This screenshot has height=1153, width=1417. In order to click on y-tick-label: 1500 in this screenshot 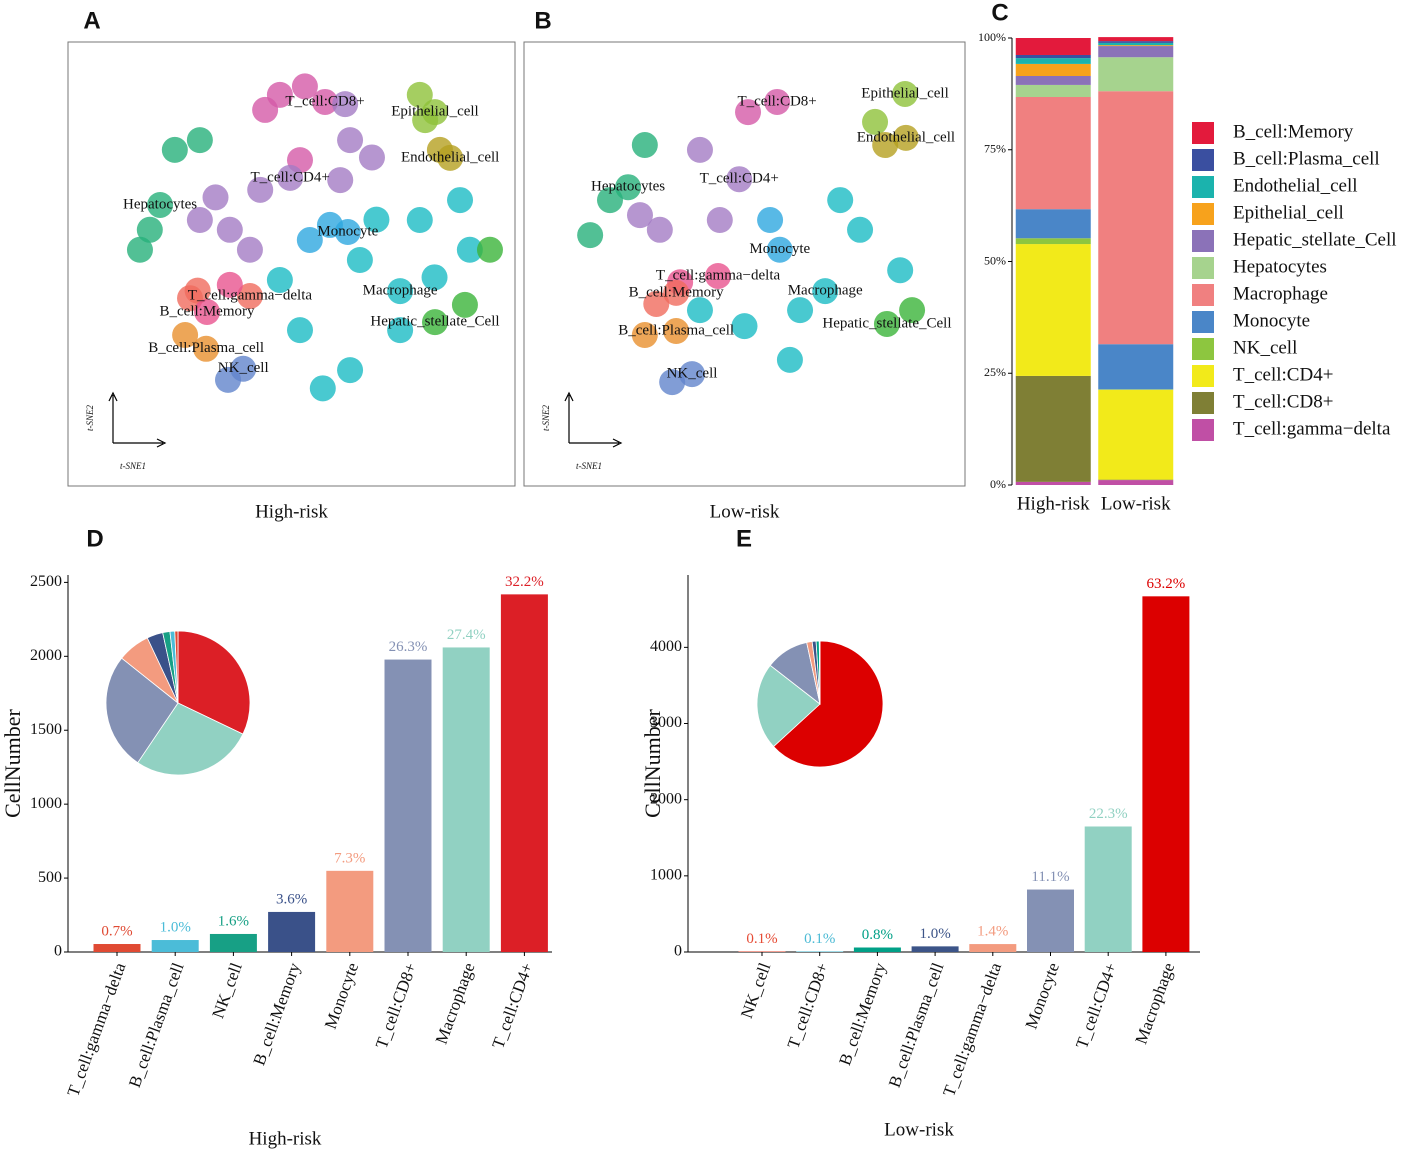, I will do `click(46, 729)`.